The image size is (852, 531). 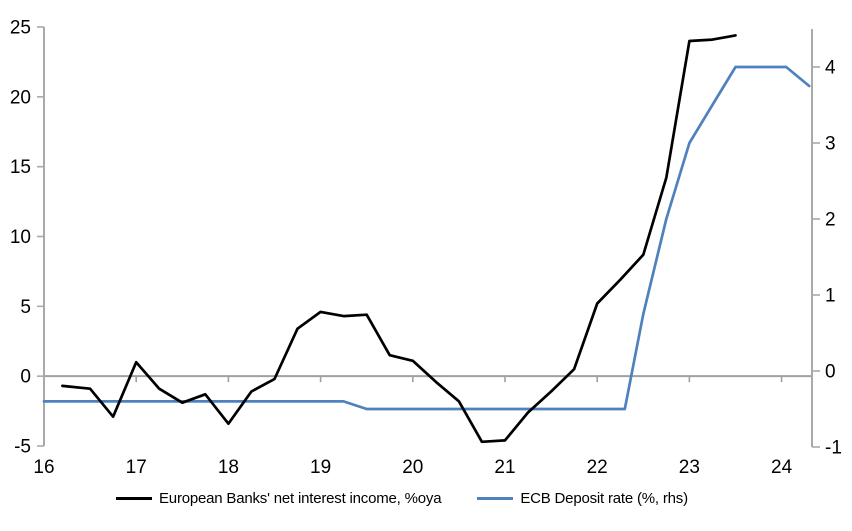 What do you see at coordinates (782, 467) in the screenshot?
I see `x-axis-tick-label: 24` at bounding box center [782, 467].